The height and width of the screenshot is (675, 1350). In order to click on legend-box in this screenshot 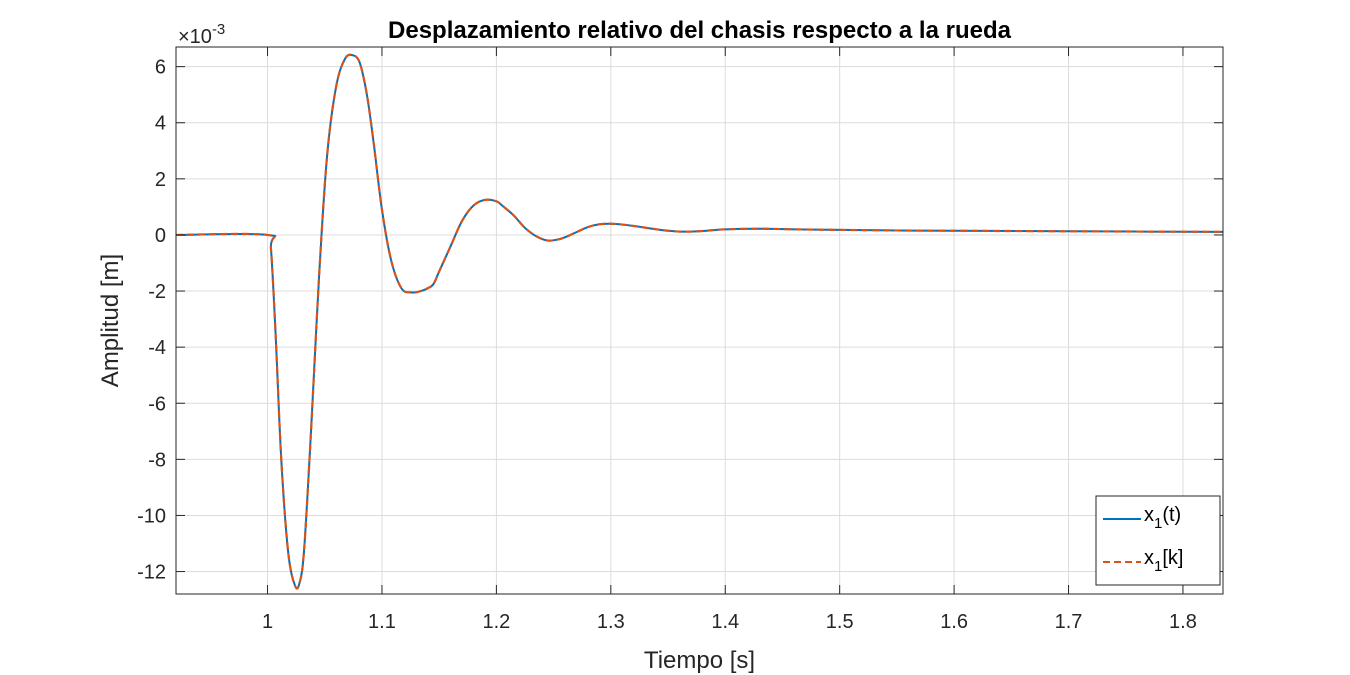, I will do `click(1158, 540)`.